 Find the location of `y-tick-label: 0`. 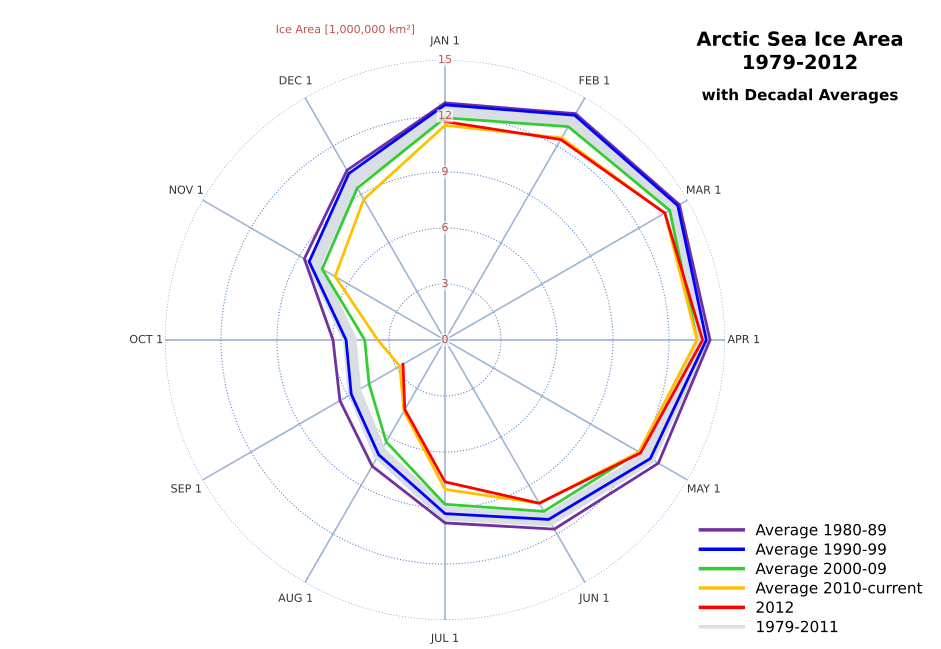

y-tick-label: 0 is located at coordinates (445, 339).